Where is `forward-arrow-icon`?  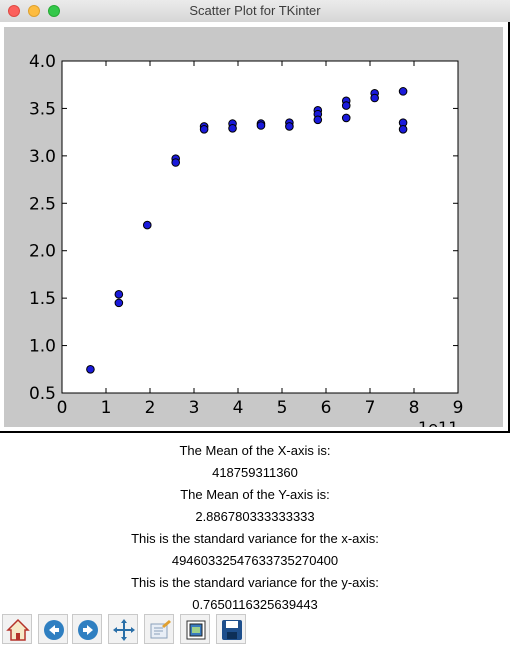 forward-arrow-icon is located at coordinates (88, 630).